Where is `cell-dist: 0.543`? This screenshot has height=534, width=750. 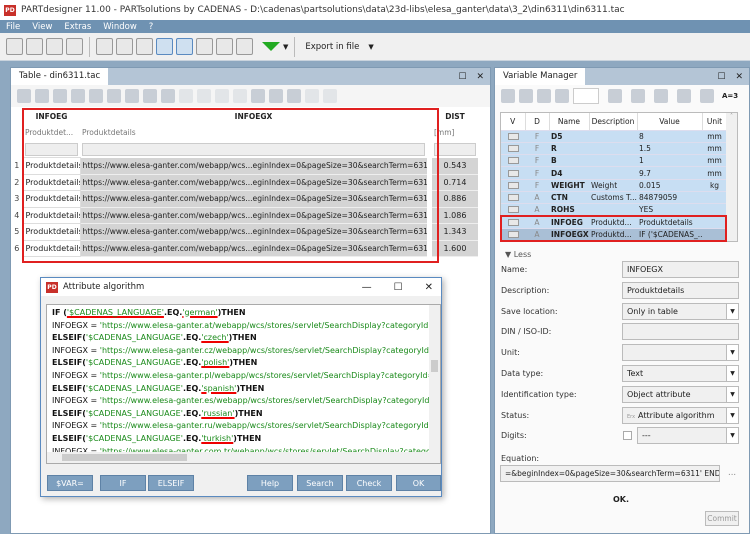 cell-dist: 0.543 is located at coordinates (455, 166).